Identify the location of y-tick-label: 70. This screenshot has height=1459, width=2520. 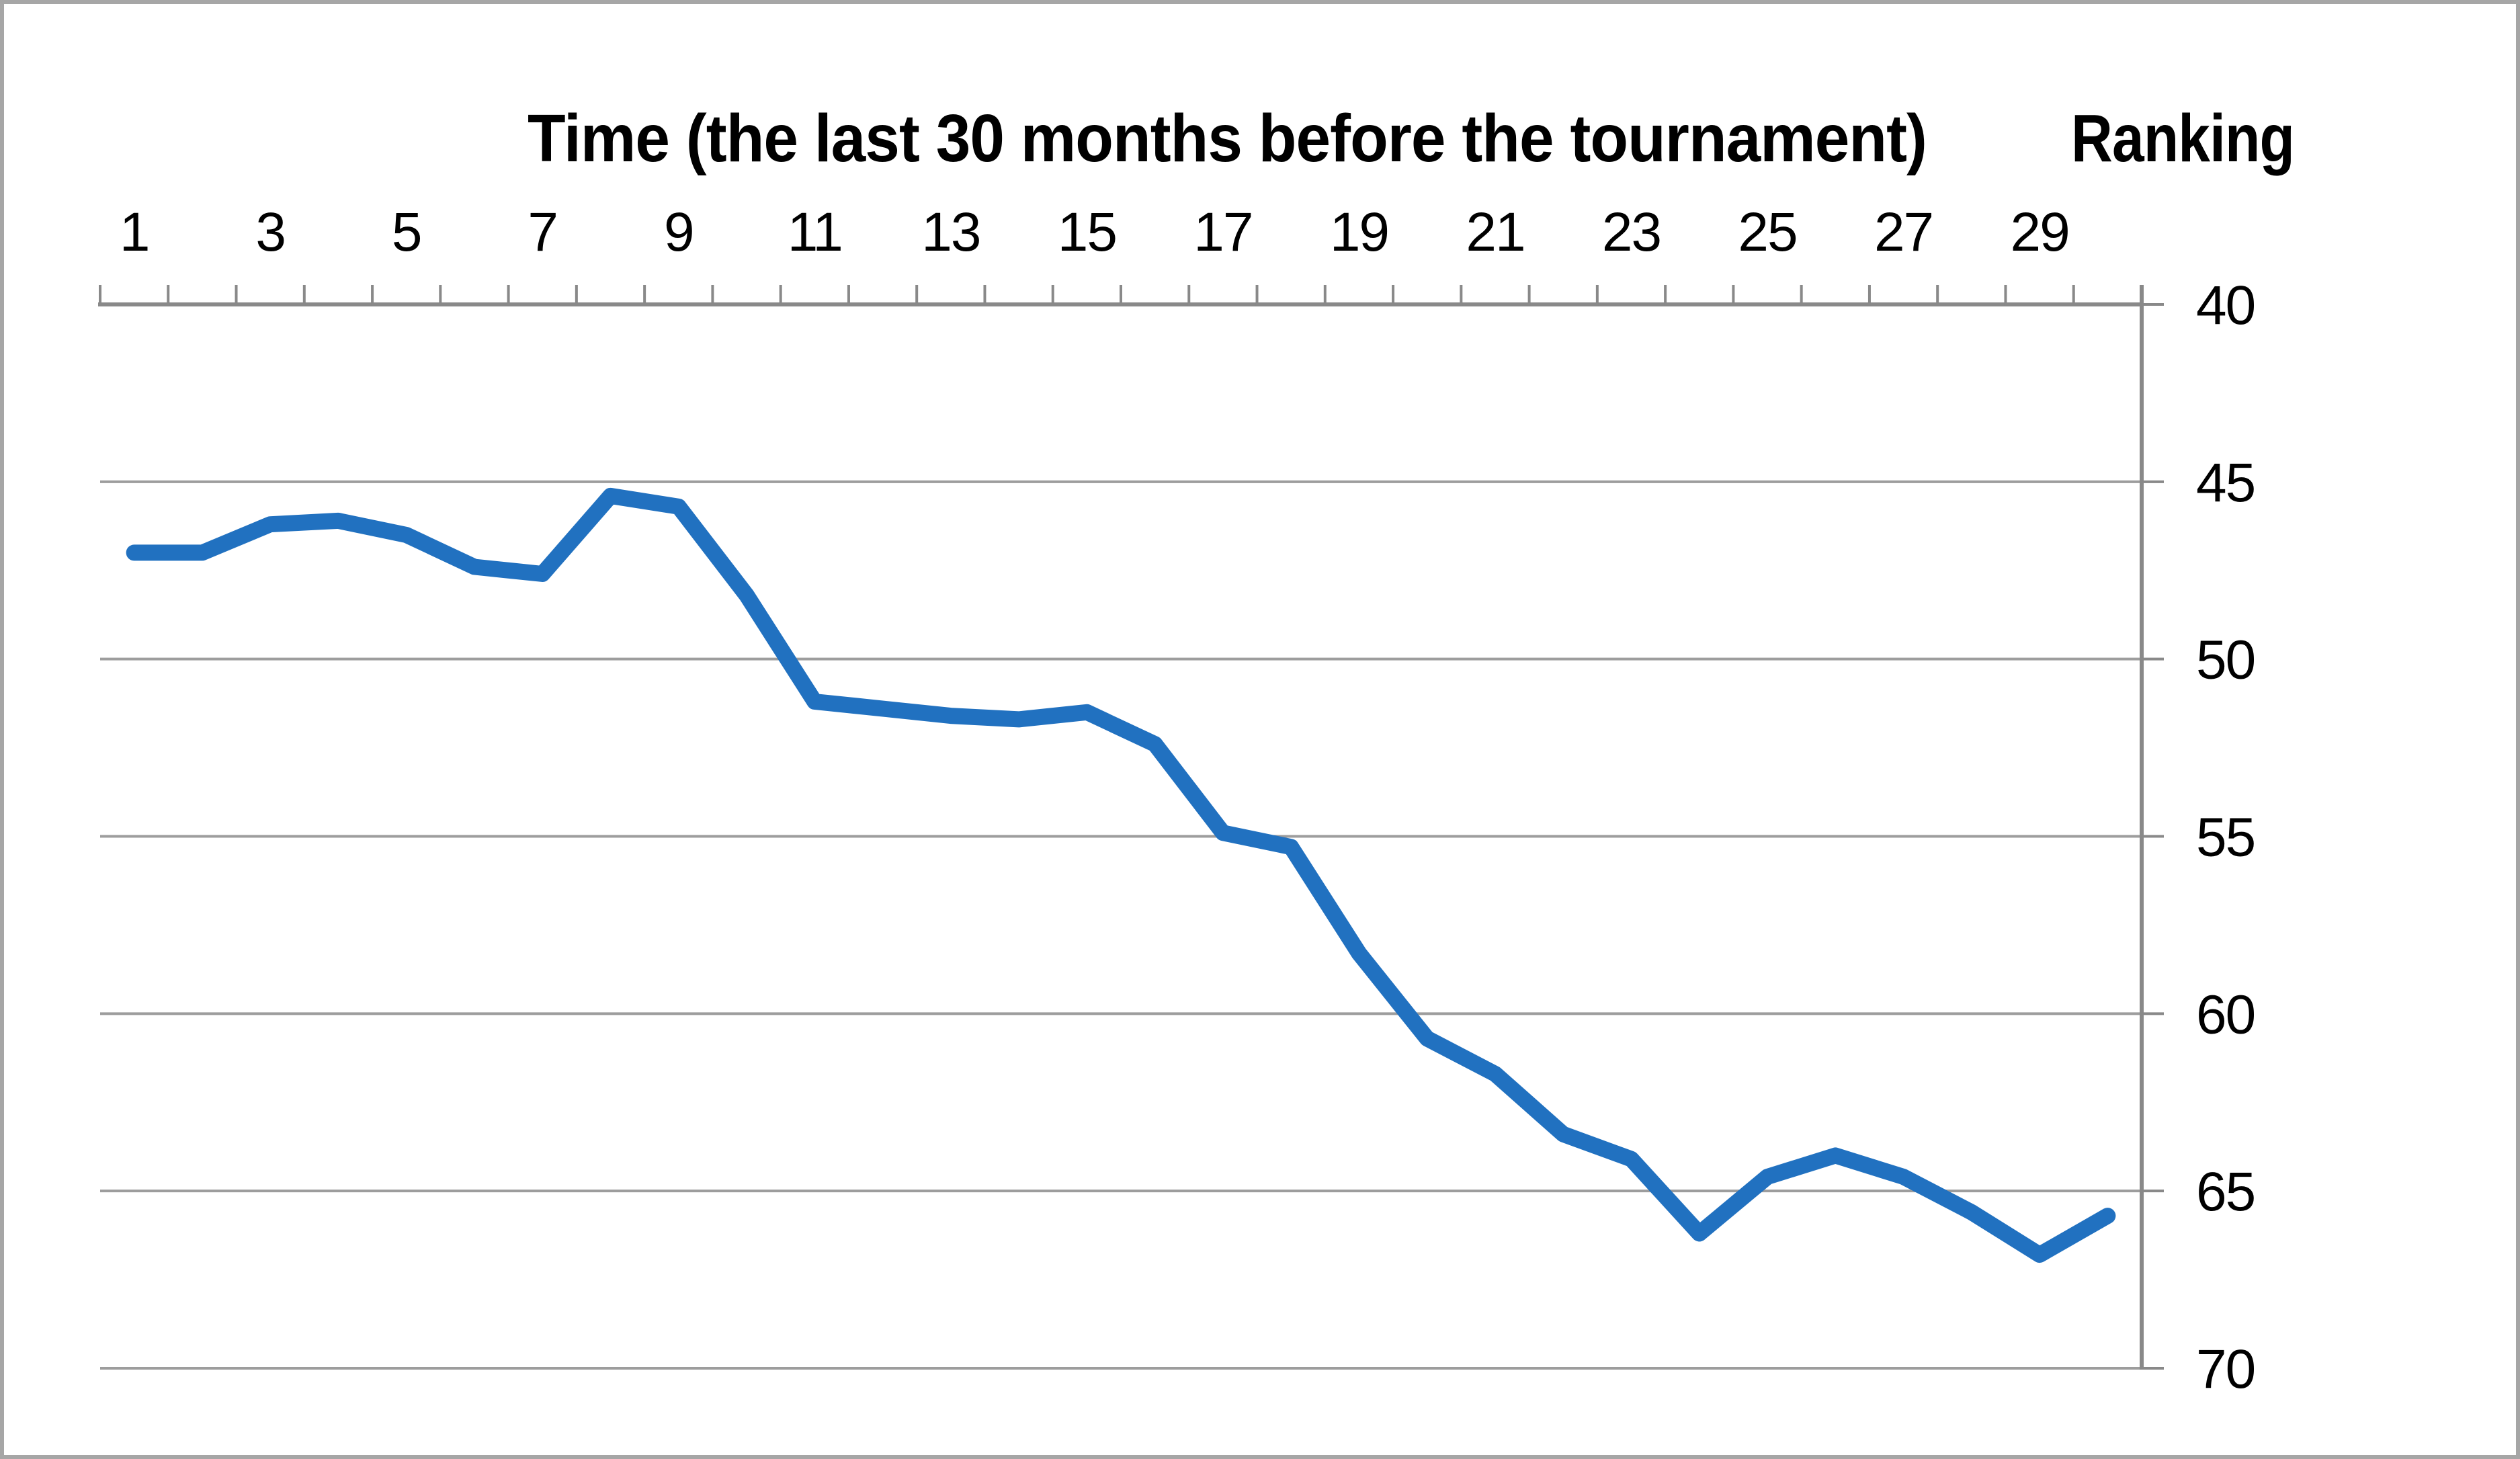
(2225, 1369).